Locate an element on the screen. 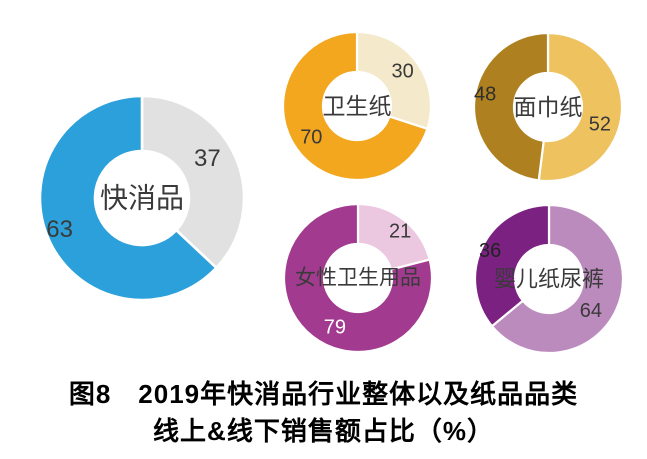 This screenshot has height=459, width=647. segment-value-label: 70 is located at coordinates (311, 138).